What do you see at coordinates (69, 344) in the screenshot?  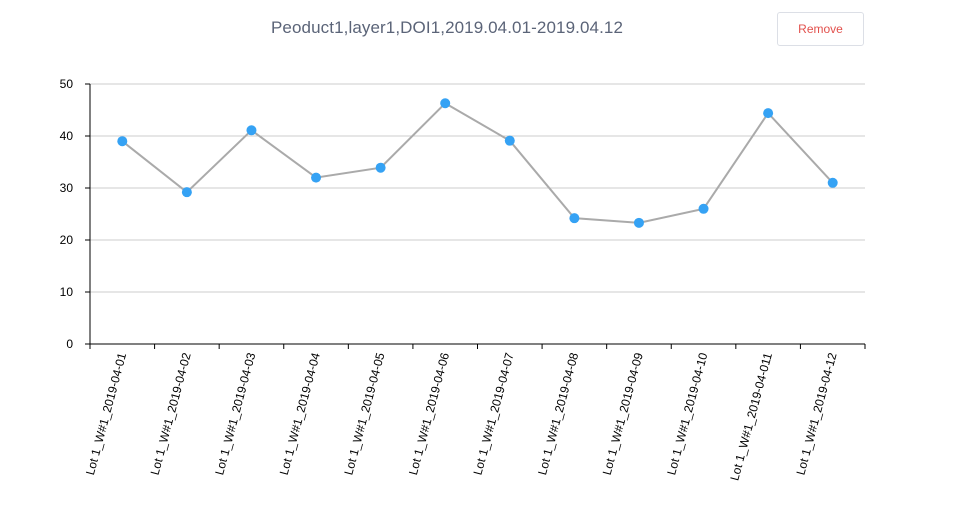 I see `y-tick-label: 0` at bounding box center [69, 344].